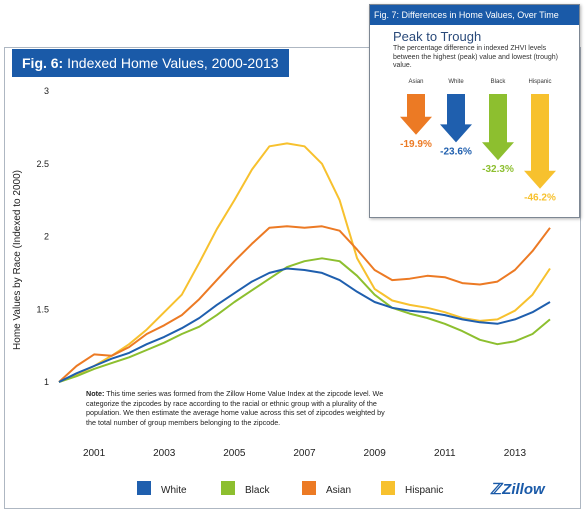  What do you see at coordinates (234, 453) in the screenshot?
I see `x-tick-label: 2005` at bounding box center [234, 453].